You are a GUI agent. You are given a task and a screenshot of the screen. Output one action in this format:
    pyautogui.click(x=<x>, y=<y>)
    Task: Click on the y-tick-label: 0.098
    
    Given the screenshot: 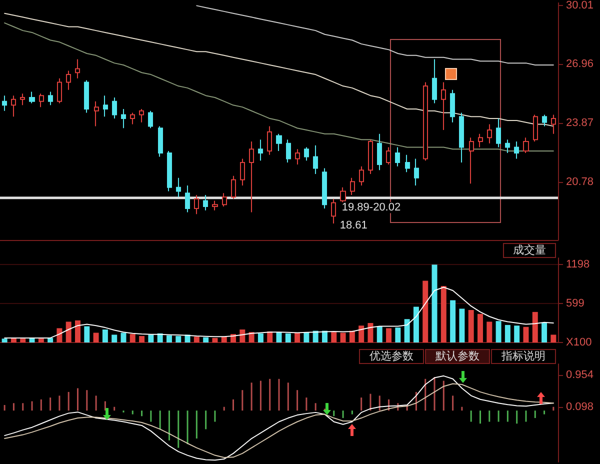 What is the action you would take?
    pyautogui.click(x=580, y=406)
    